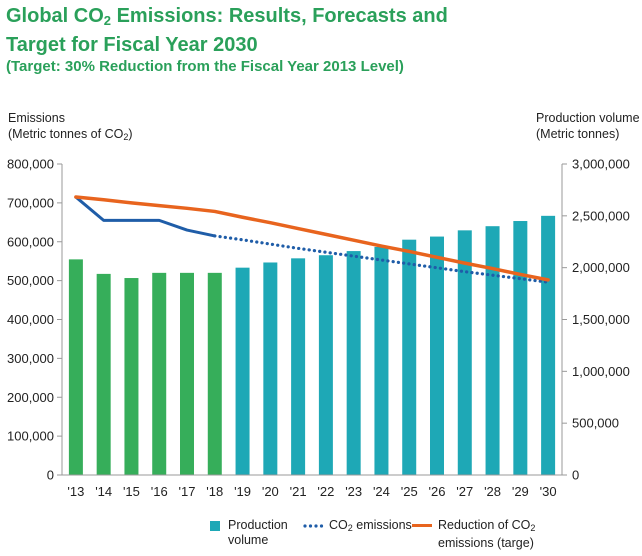  Describe the element at coordinates (353, 491) in the screenshot. I see `x-tick-label-10: '23` at that location.